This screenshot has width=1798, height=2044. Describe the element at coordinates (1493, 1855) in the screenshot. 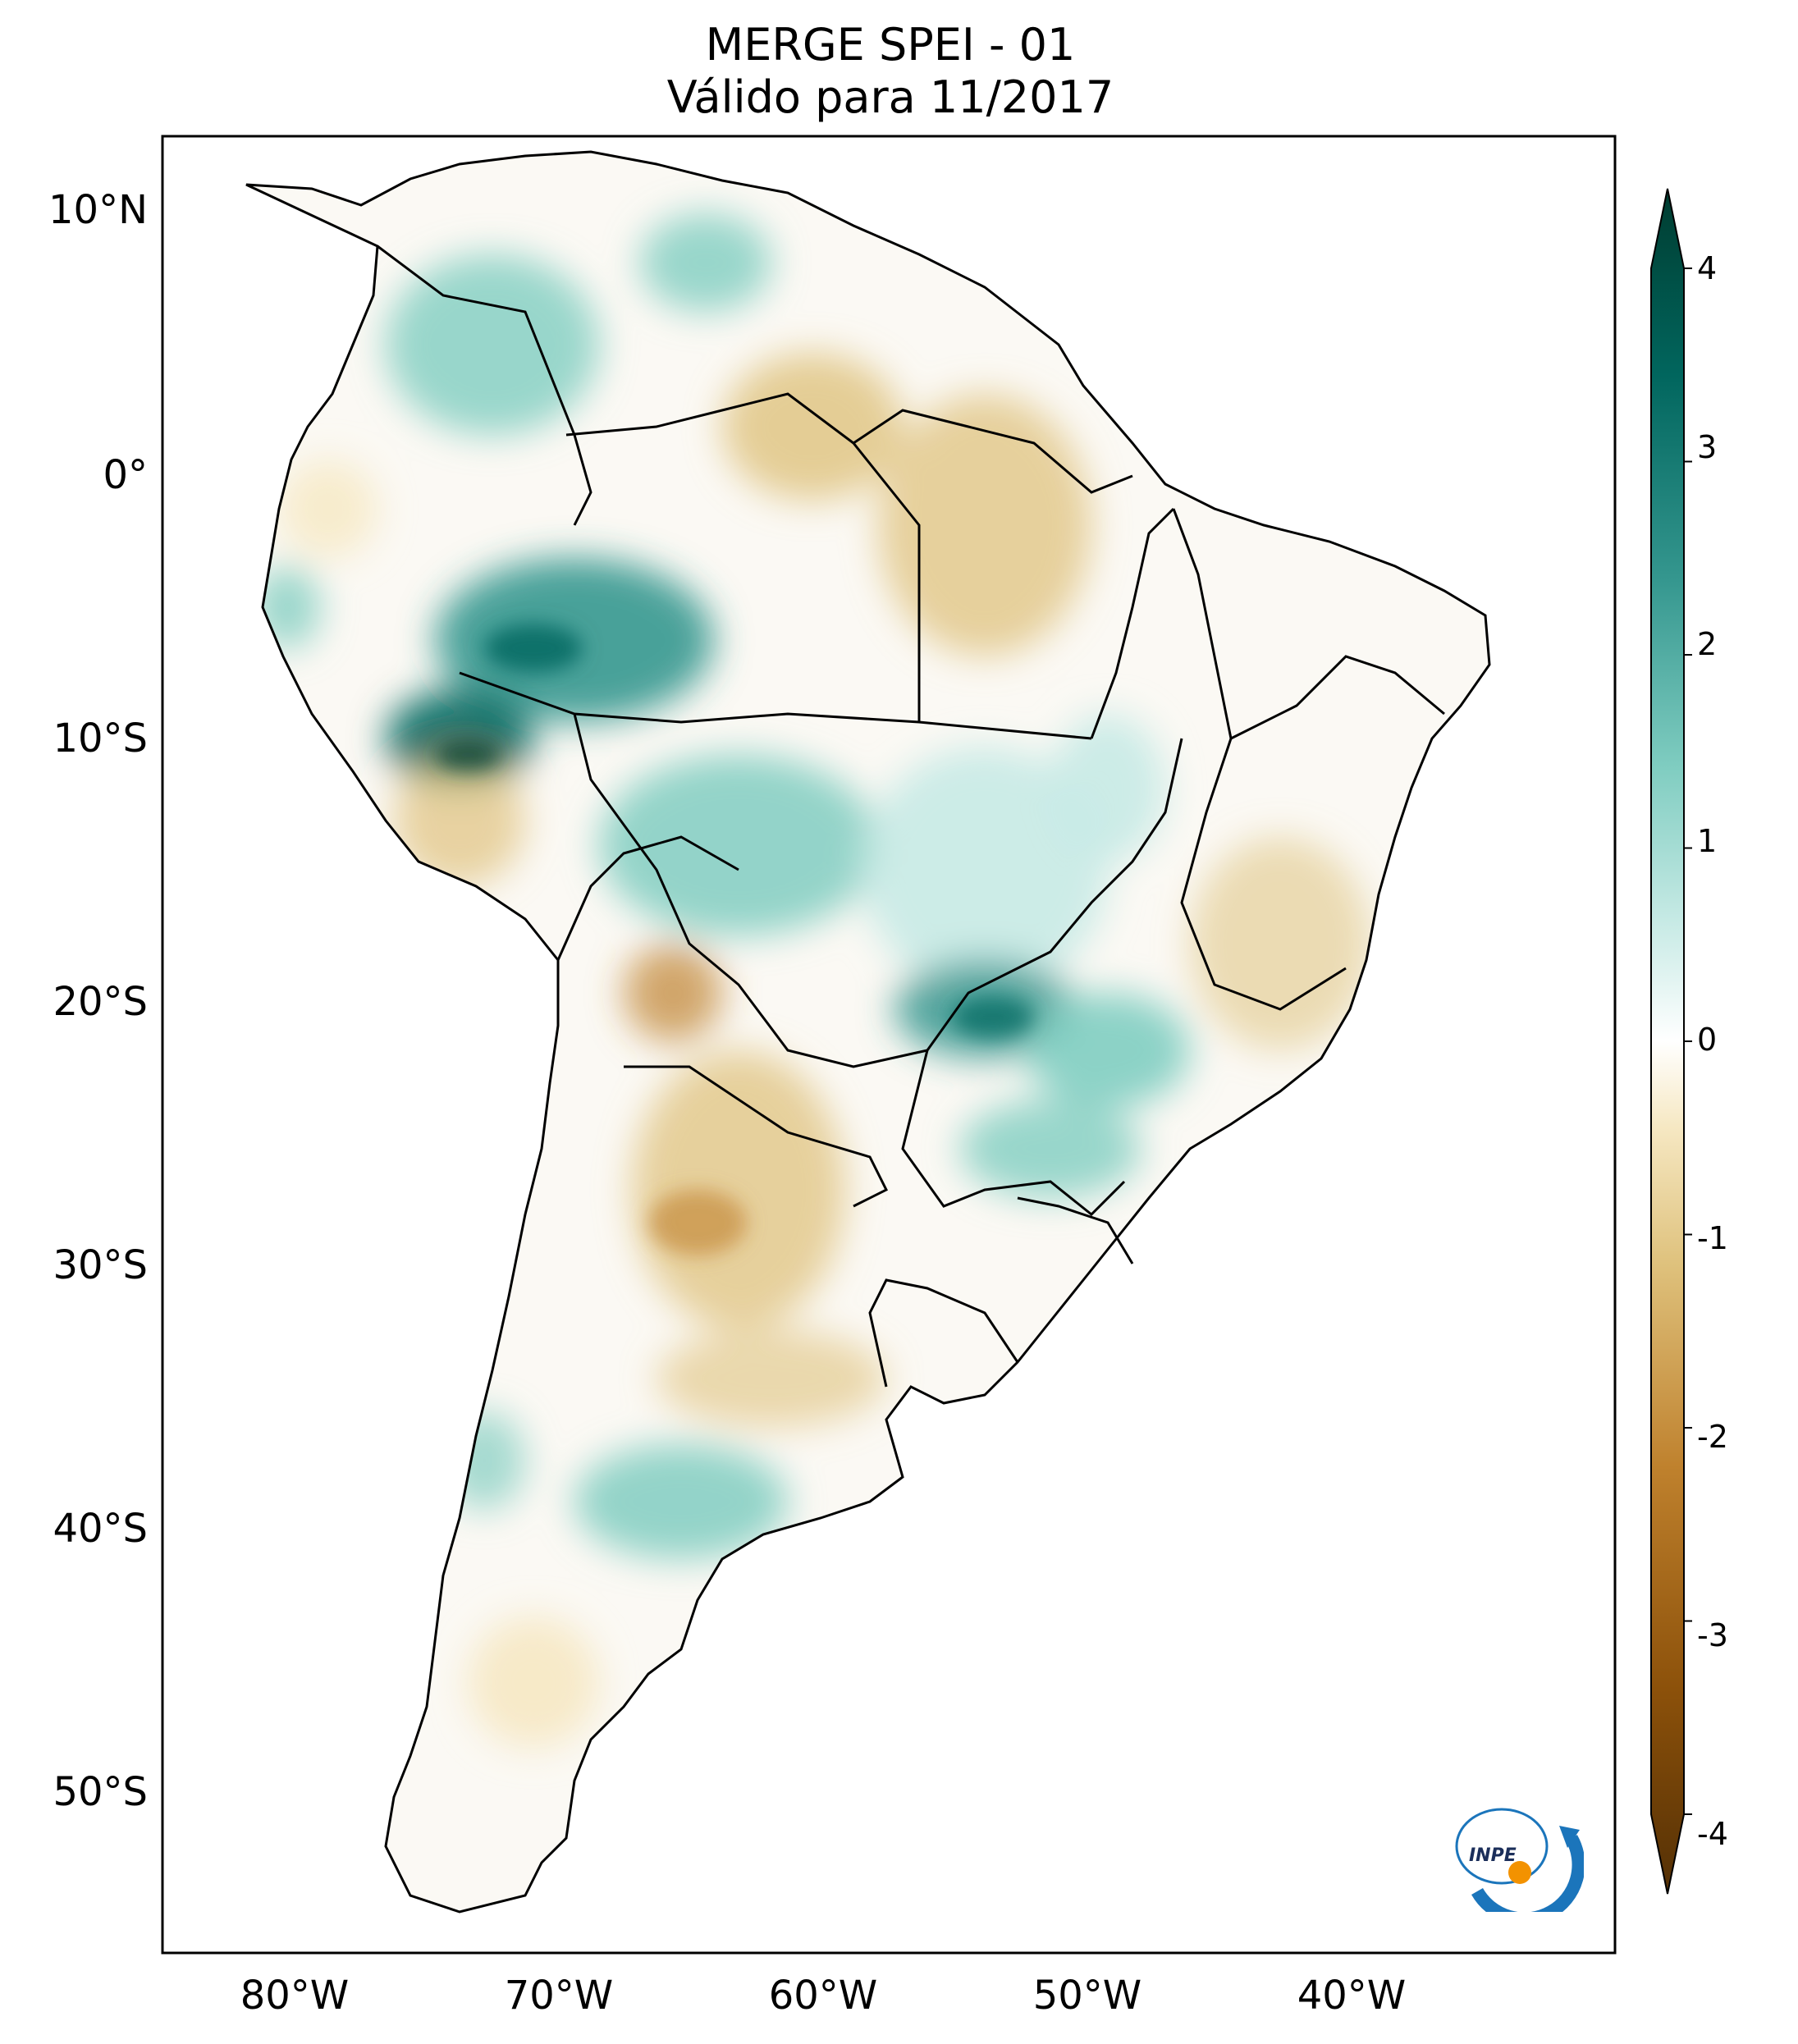

I see `svg-text: INPE` at that location.